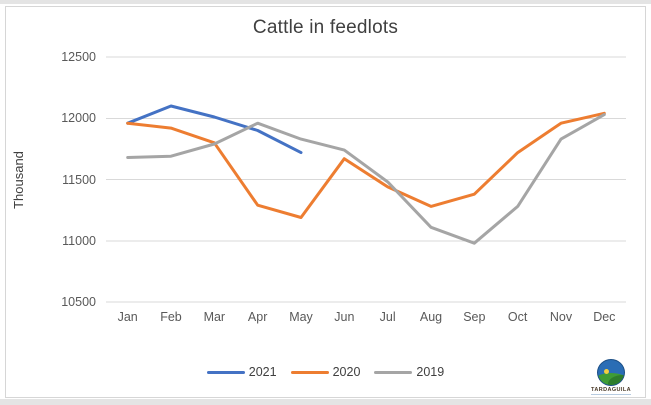 This screenshot has width=651, height=405. What do you see at coordinates (78, 118) in the screenshot?
I see `y-tick-label-12000: 12000` at bounding box center [78, 118].